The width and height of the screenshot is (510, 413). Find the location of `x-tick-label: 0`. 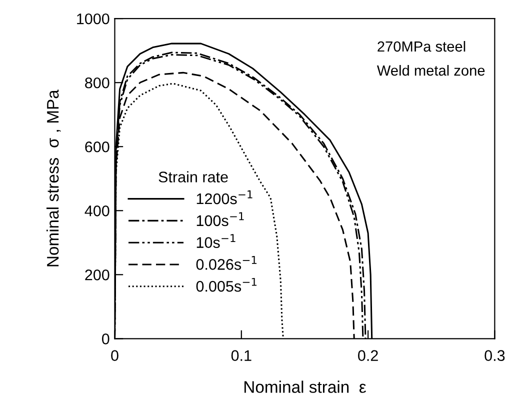

x-tick-label: 0 is located at coordinates (114, 355).